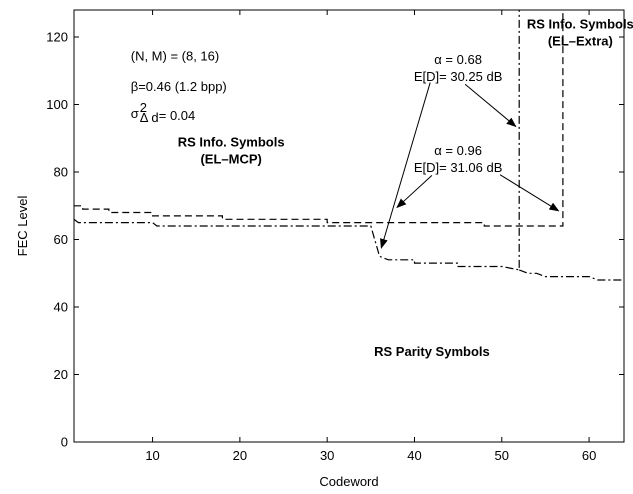  I want to click on x-tick-label: 30, so click(327, 455).